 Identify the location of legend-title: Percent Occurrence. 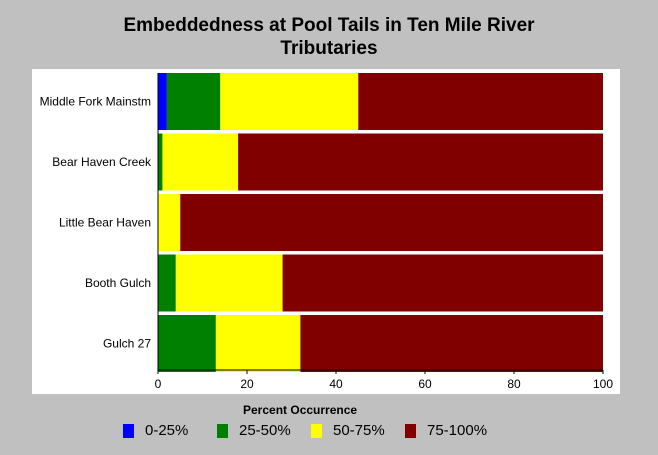
(300, 410).